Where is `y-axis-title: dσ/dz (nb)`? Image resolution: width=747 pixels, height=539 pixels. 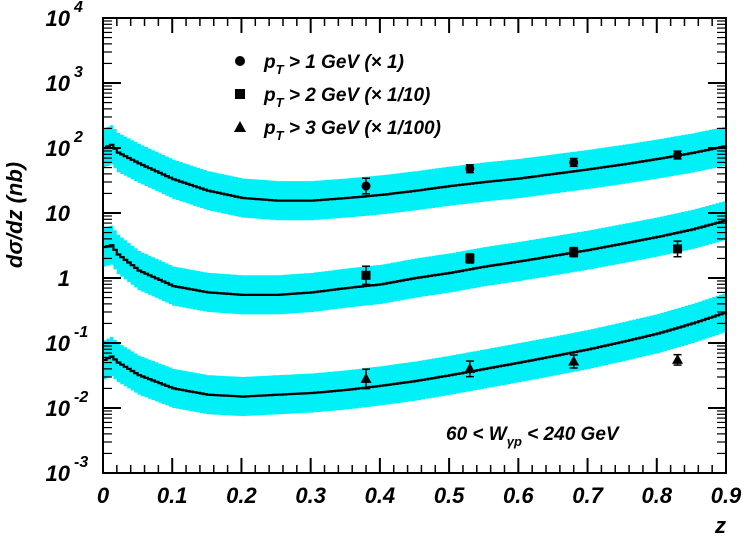 y-axis-title: dσ/dz (nb) is located at coordinates (14, 215).